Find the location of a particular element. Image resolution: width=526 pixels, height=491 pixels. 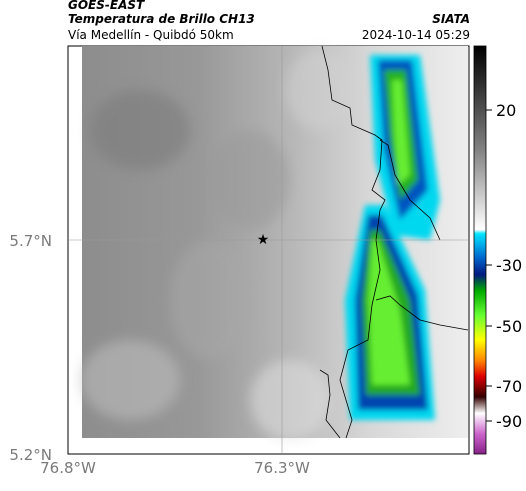

x-tick-label: 76.8°W is located at coordinates (68, 468).